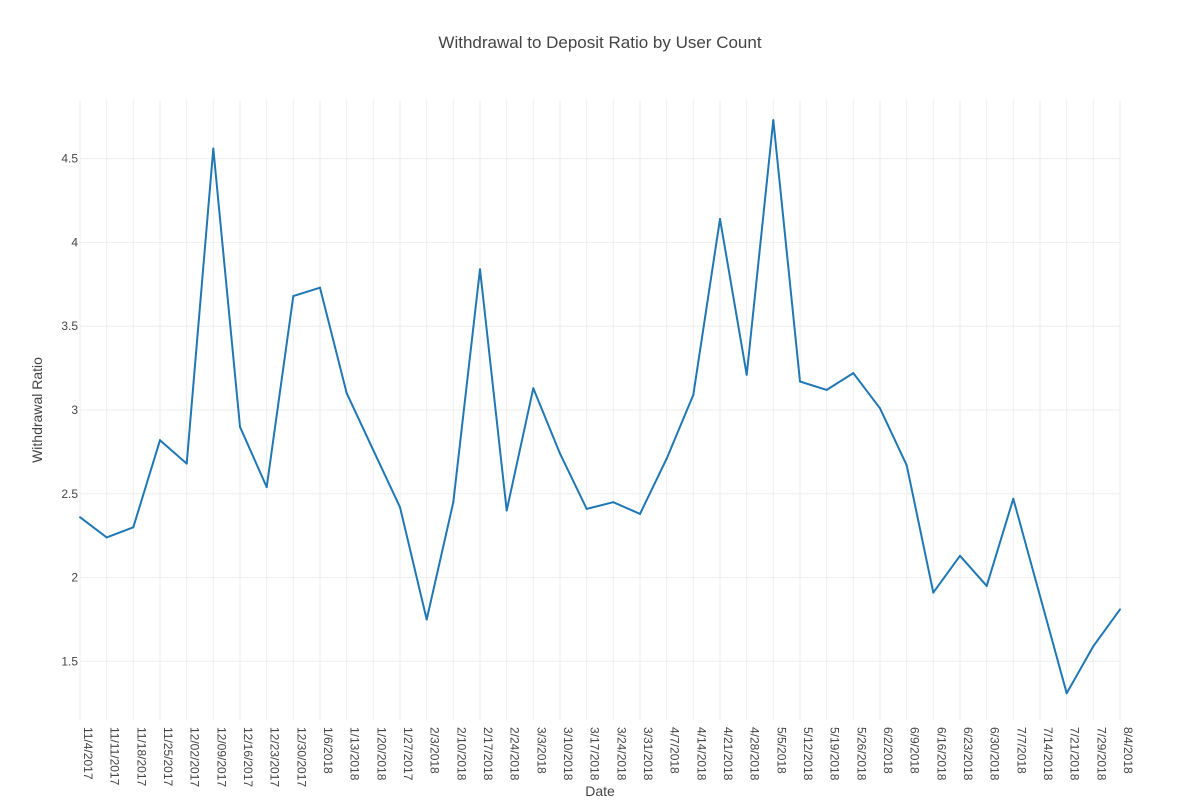 The height and width of the screenshot is (800, 1200). Describe the element at coordinates (541, 750) in the screenshot. I see `x-tick-label: 3/3/2018` at that location.